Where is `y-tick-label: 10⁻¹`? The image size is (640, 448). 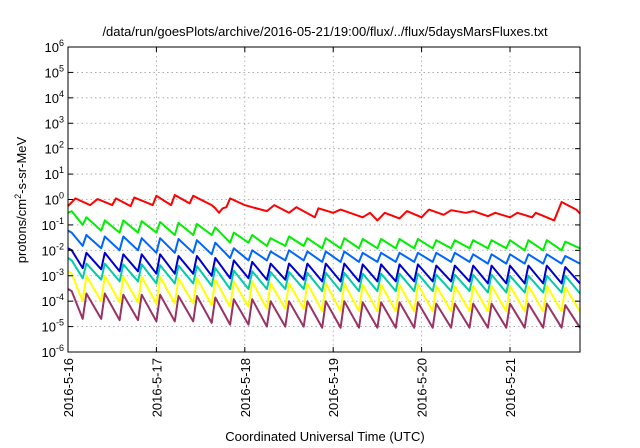 y-tick-label: 10⁻¹ is located at coordinates (53, 224).